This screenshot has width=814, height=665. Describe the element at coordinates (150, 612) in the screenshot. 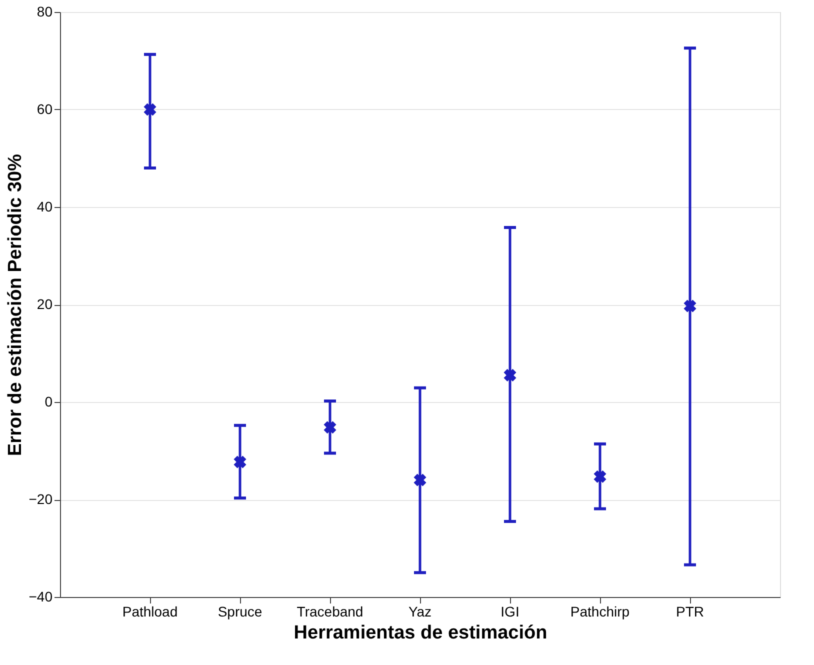

I see `x-tick-label: Pathload` at that location.